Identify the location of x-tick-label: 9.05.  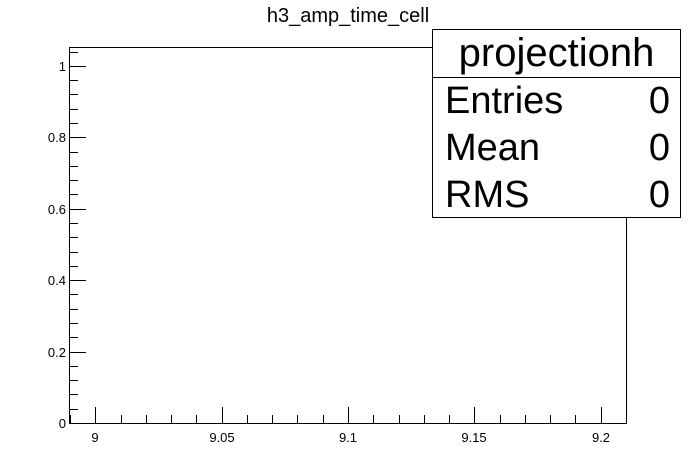
(221, 437).